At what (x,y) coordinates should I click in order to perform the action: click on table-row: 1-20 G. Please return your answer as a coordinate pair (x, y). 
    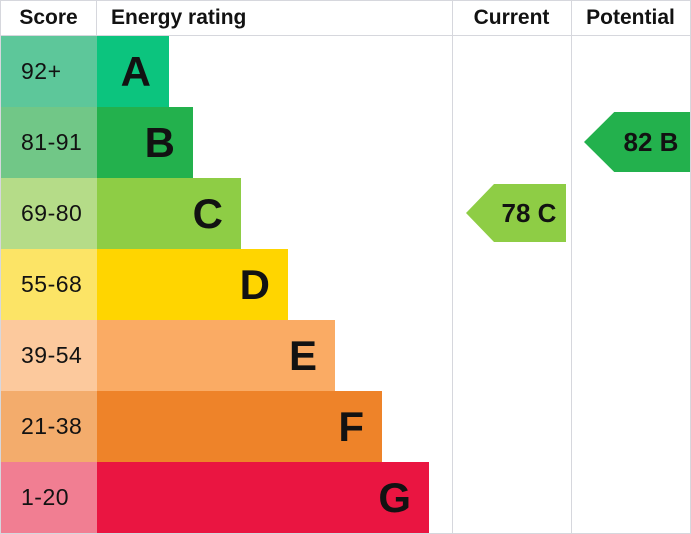
    Looking at the image, I should click on (345, 497).